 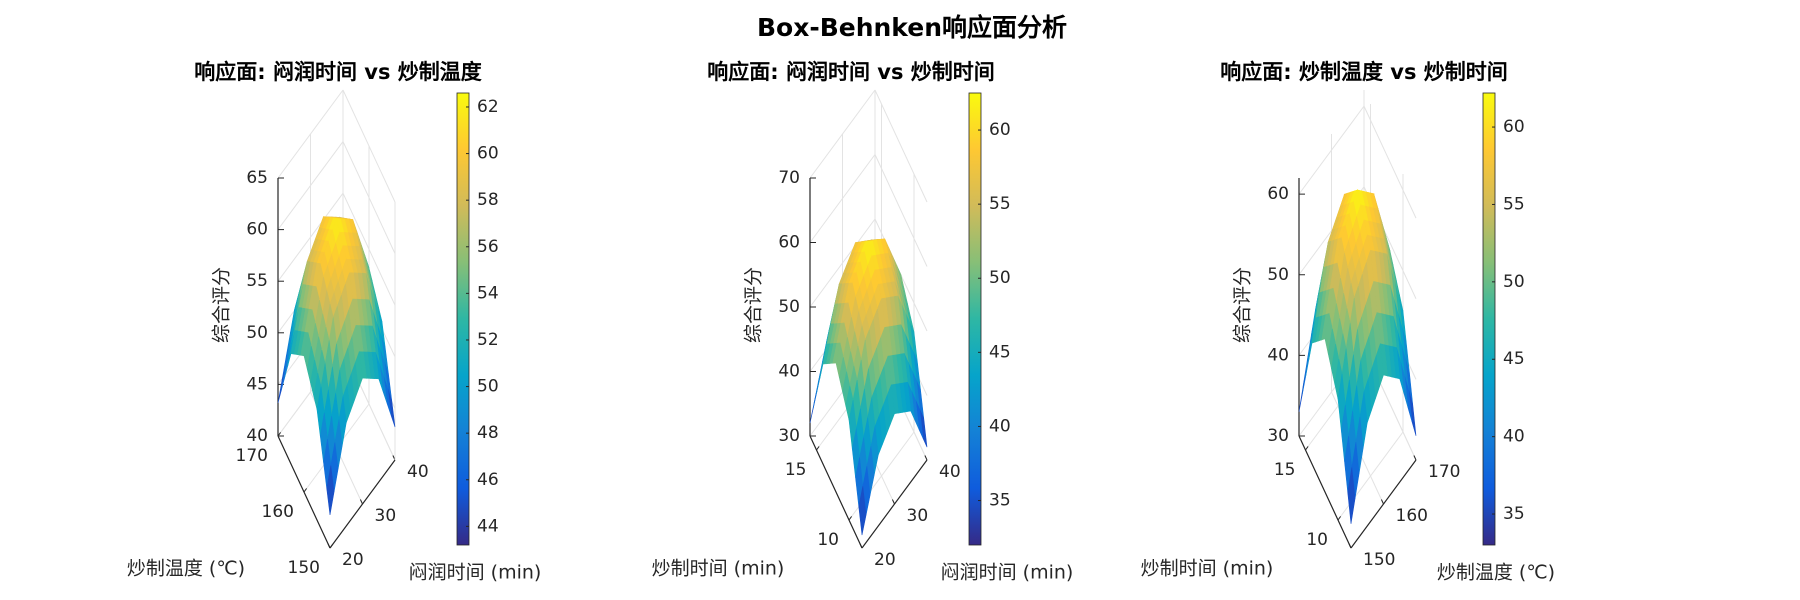 What do you see at coordinates (252, 456) in the screenshot?
I see `y-tick-label: 170` at bounding box center [252, 456].